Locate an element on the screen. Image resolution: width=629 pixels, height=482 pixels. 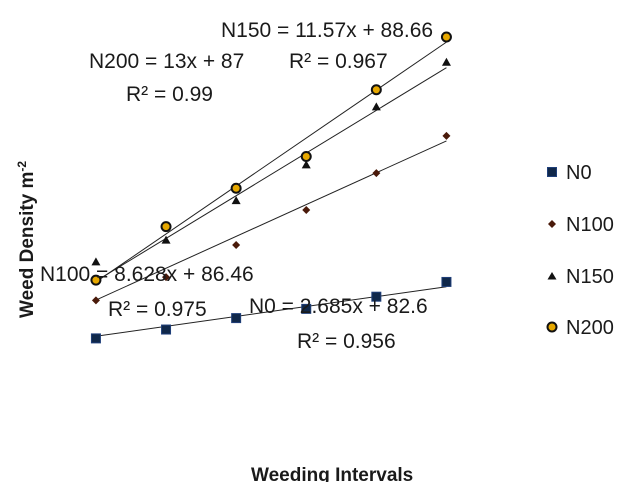
legend-item-n0: N0 is located at coordinates (569, 173).